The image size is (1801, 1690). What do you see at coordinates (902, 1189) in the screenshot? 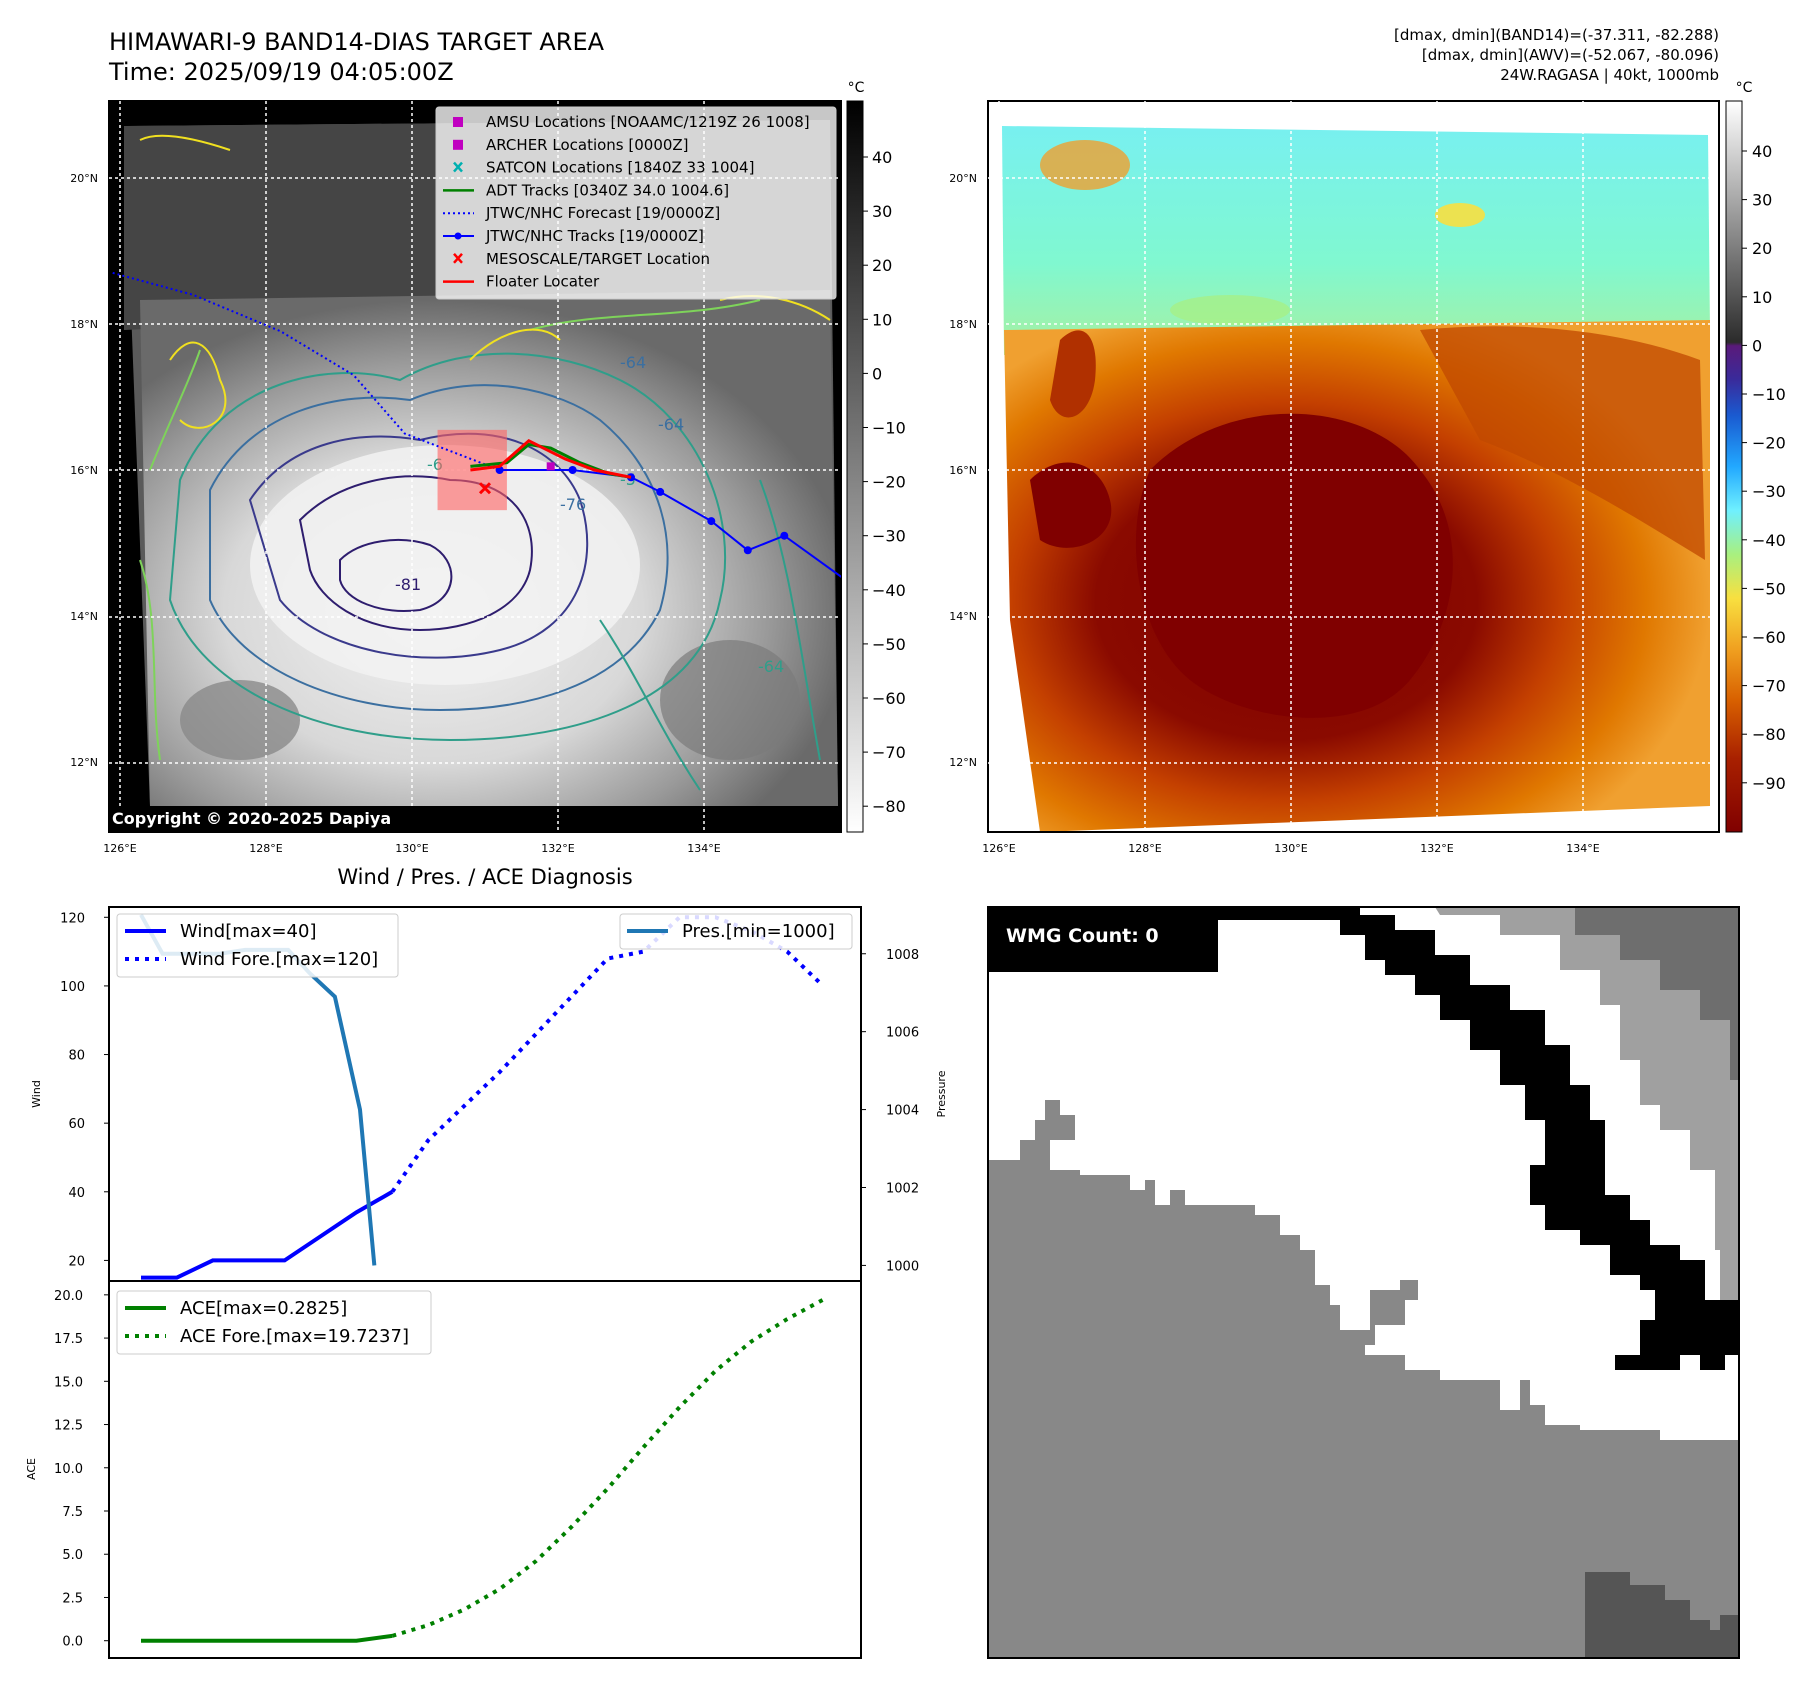
I see `pressure-ytick-label: 1002` at bounding box center [902, 1189].